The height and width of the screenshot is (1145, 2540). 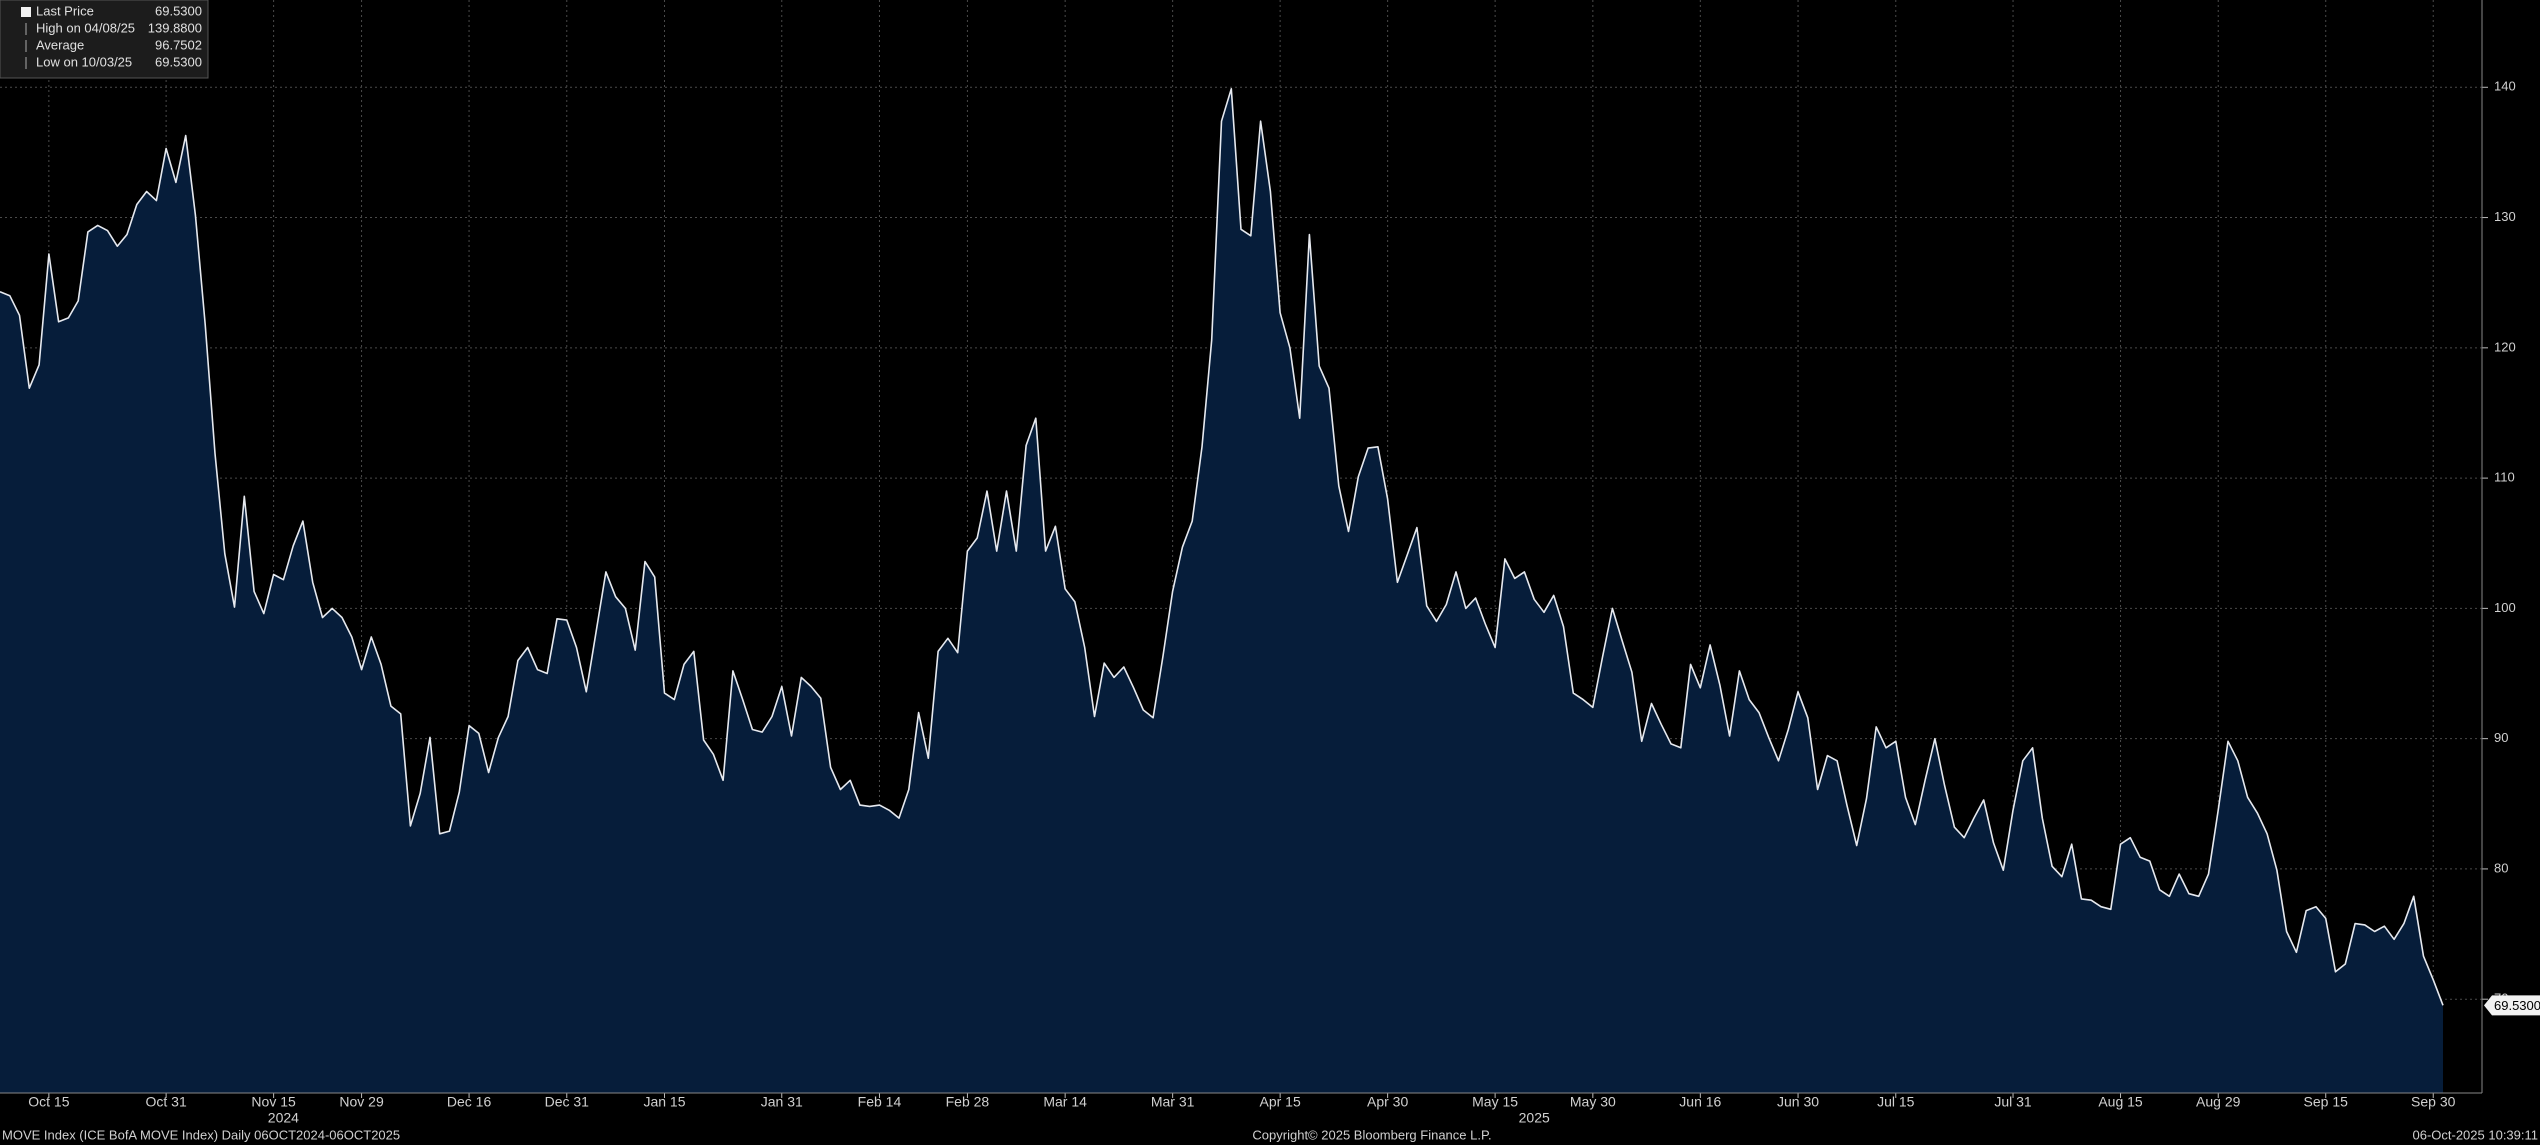 I want to click on y-tick-label: 140, so click(x=2505, y=86).